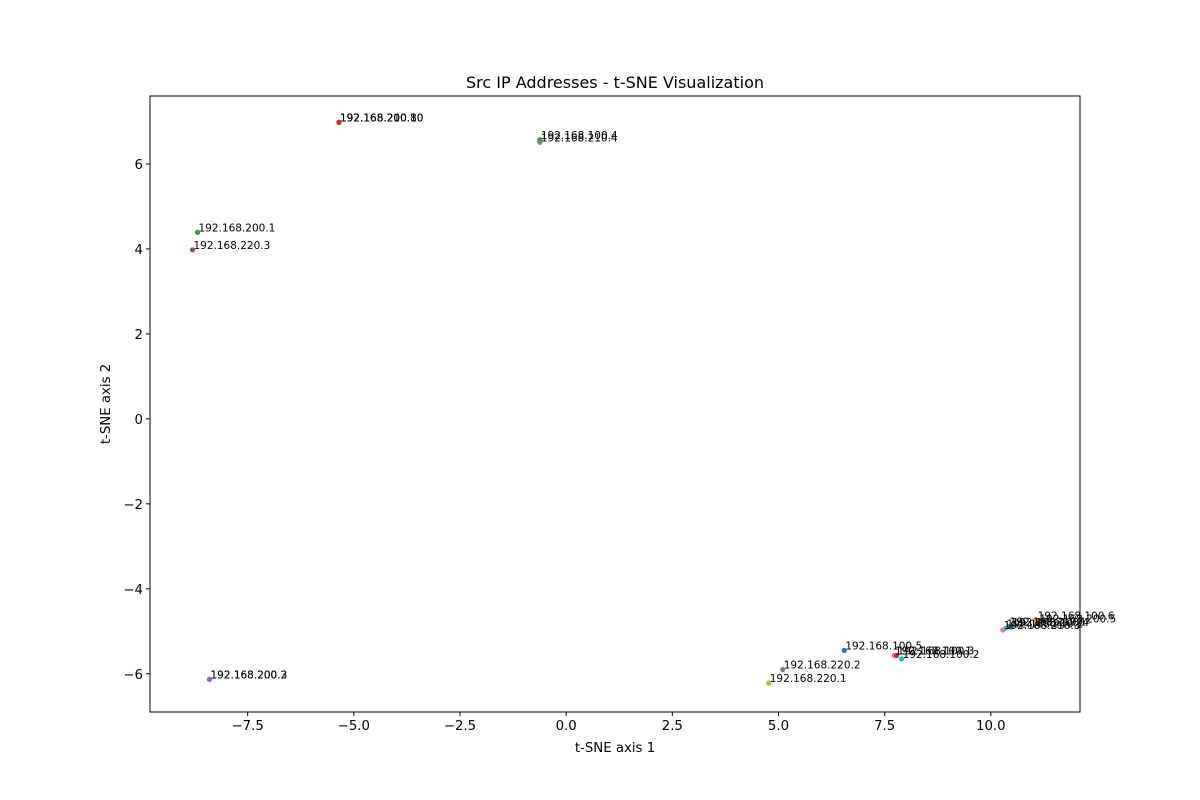  I want to click on point-label: 192.168.100.1, so click(933, 651).